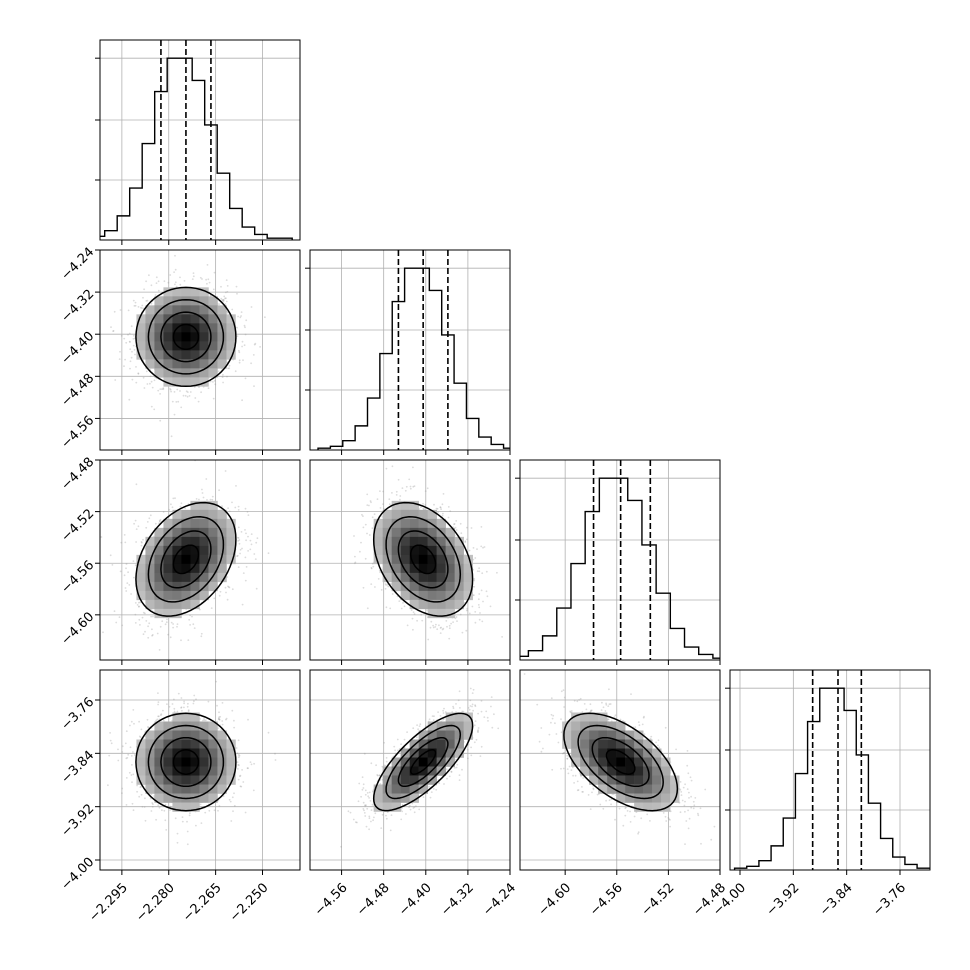  Describe the element at coordinates (331, 899) in the screenshot. I see `x-tick-label: −4.56` at that location.